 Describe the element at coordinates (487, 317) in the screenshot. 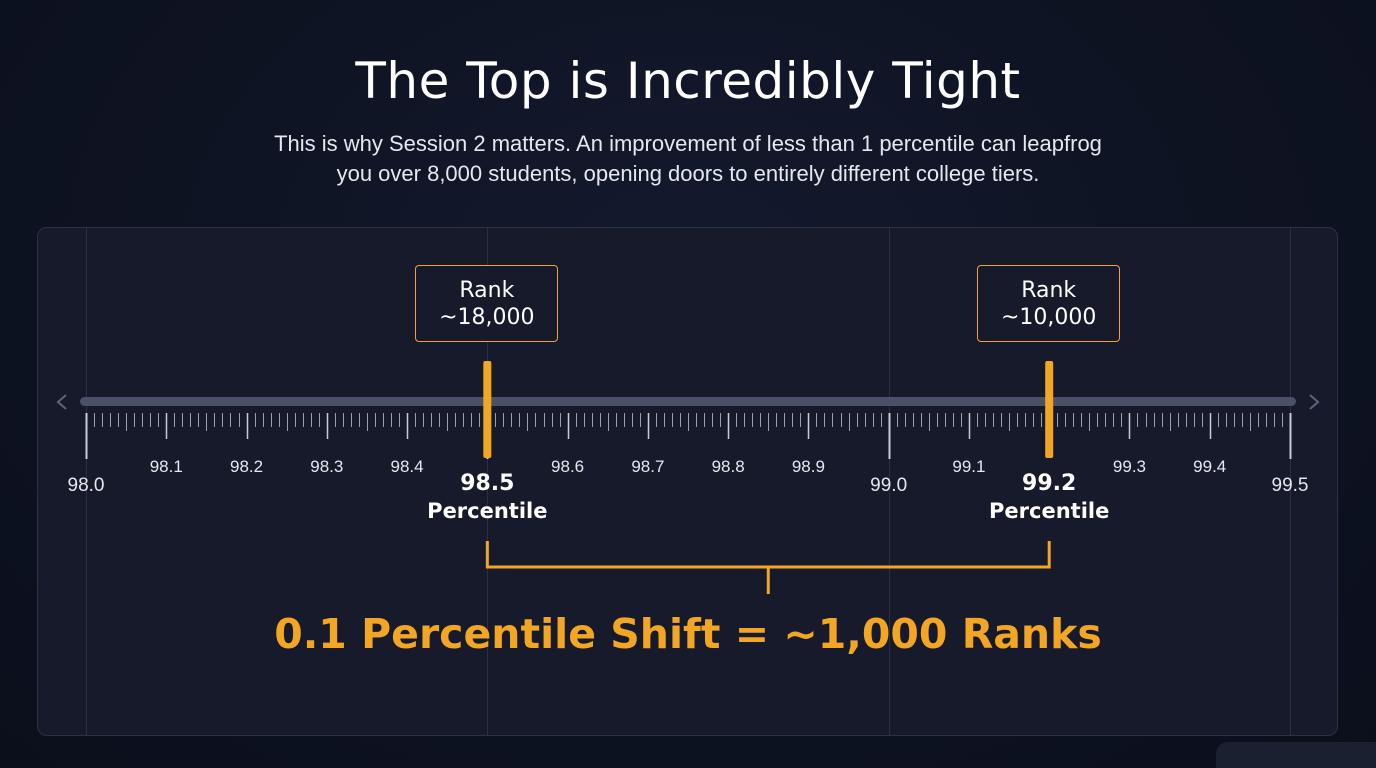

I see `rank-value: ~18,000` at that location.